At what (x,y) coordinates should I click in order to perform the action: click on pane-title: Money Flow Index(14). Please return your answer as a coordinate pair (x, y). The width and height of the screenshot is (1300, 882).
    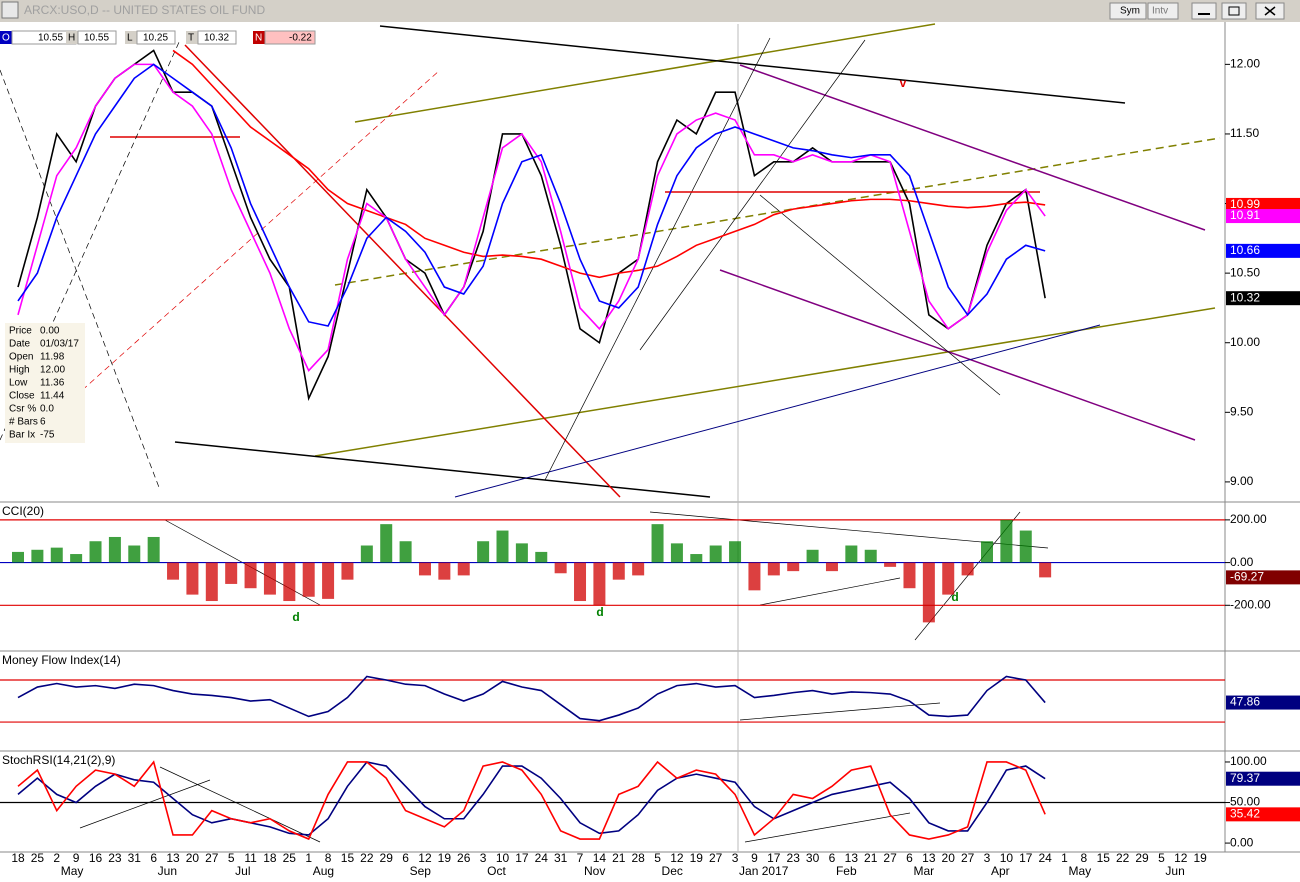
    Looking at the image, I should click on (61, 660).